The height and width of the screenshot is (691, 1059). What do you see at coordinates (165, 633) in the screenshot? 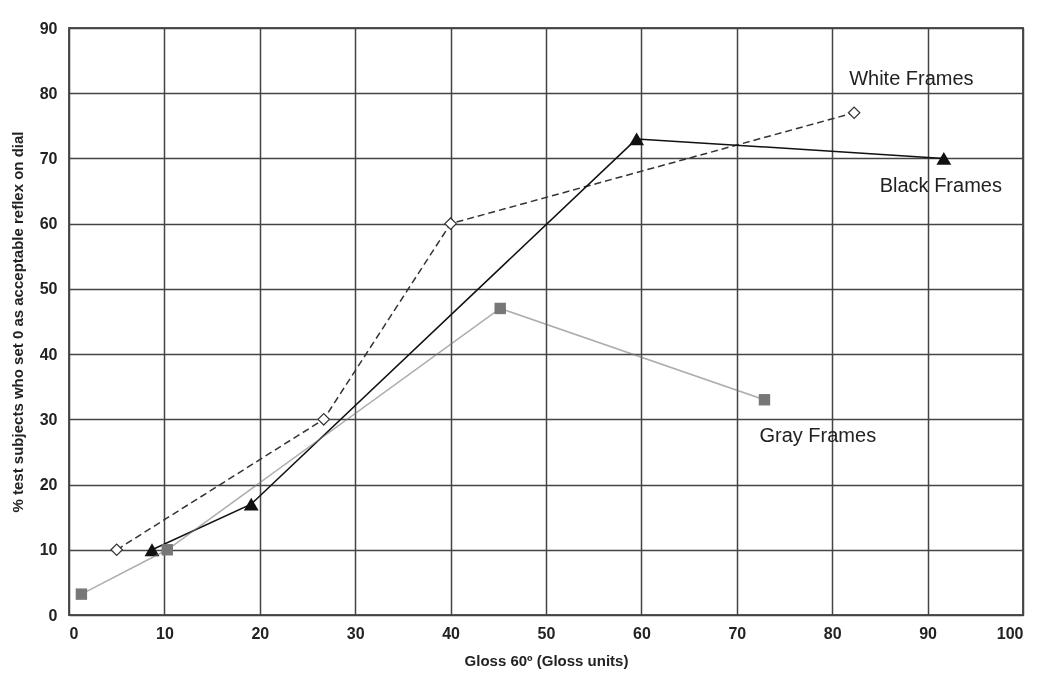
I see `x-tick-label: 10` at bounding box center [165, 633].